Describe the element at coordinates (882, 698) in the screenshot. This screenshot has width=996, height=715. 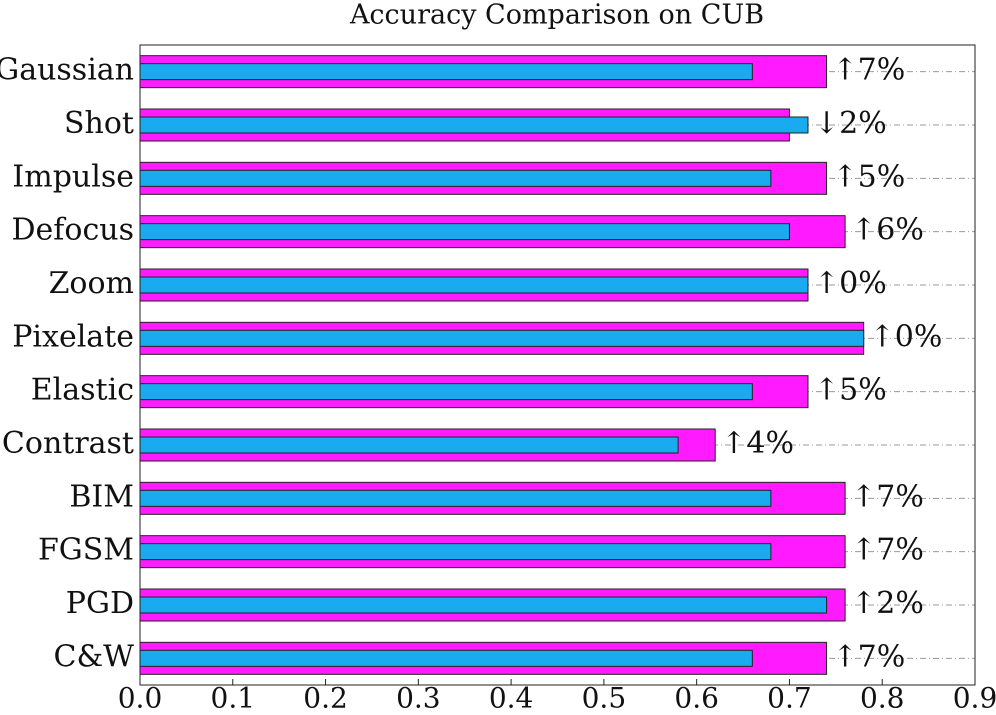
I see `x-tick-label: 0.8` at that location.